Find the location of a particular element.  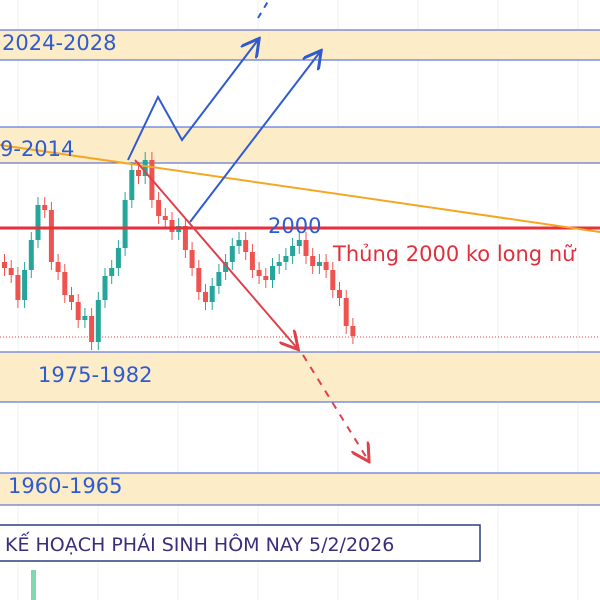

zone-label: 9-2014 is located at coordinates (37, 149).